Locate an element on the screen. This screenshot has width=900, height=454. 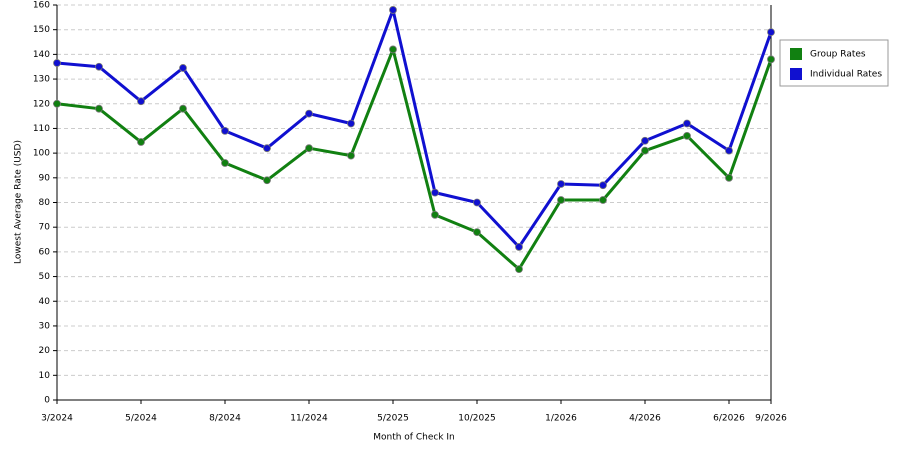
x-tick-label: 5/2025 is located at coordinates (393, 419).